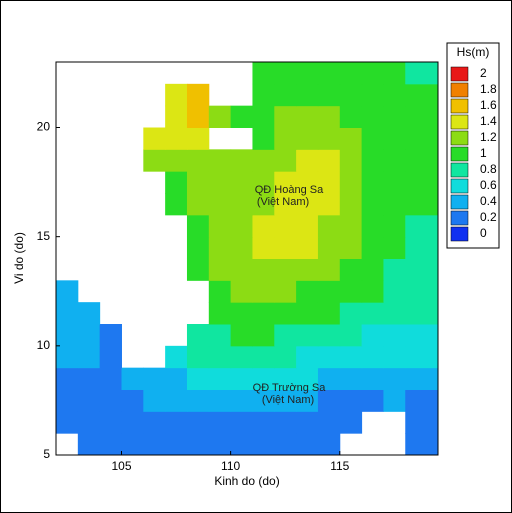 Image resolution: width=512 pixels, height=513 pixels. What do you see at coordinates (488, 121) in the screenshot?
I see `colorbar-label: 1.4` at bounding box center [488, 121].